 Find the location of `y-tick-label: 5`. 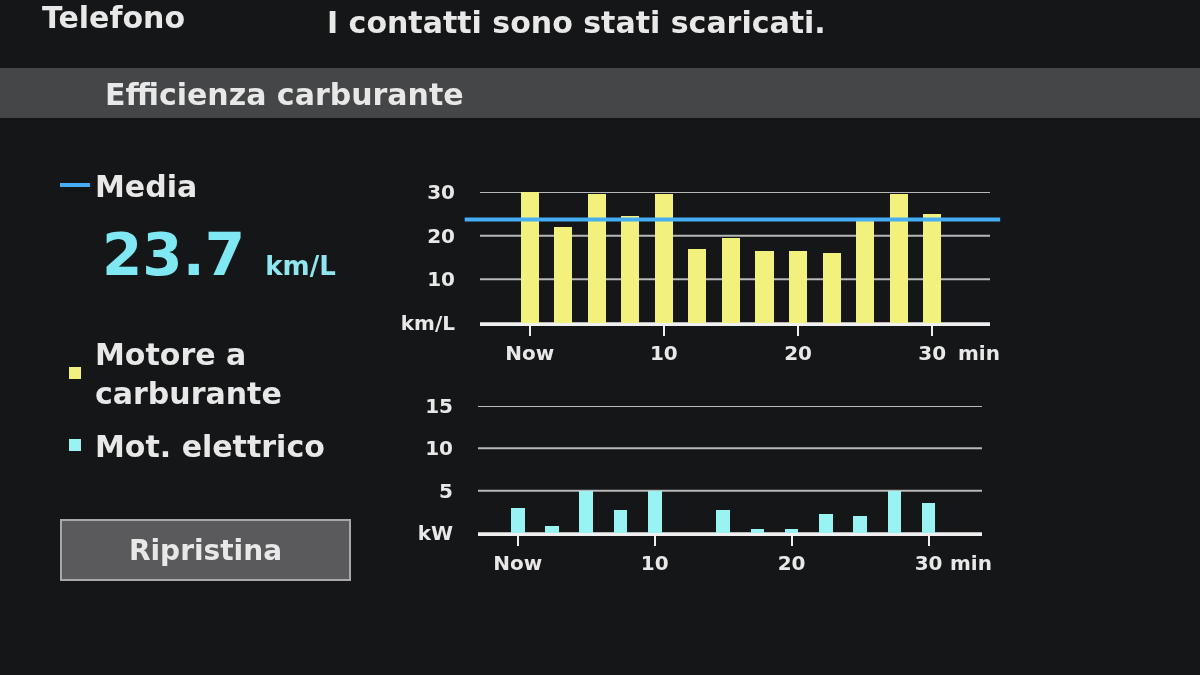

y-tick-label: 5 is located at coordinates (446, 490).